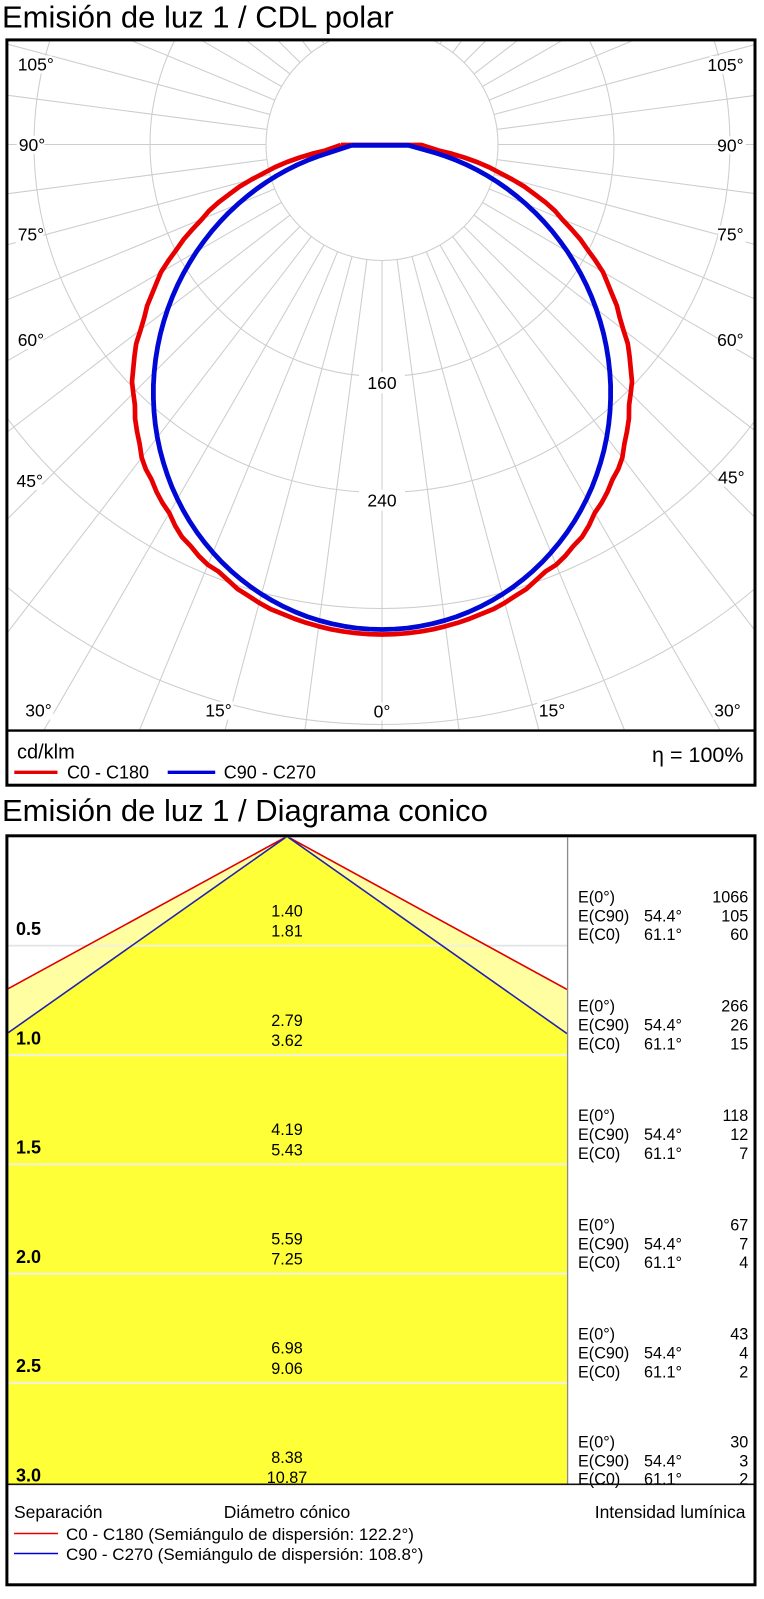 The height and width of the screenshot is (1599, 764). What do you see at coordinates (287, 1239) in the screenshot?
I see `svg-text: 5.59` at bounding box center [287, 1239].